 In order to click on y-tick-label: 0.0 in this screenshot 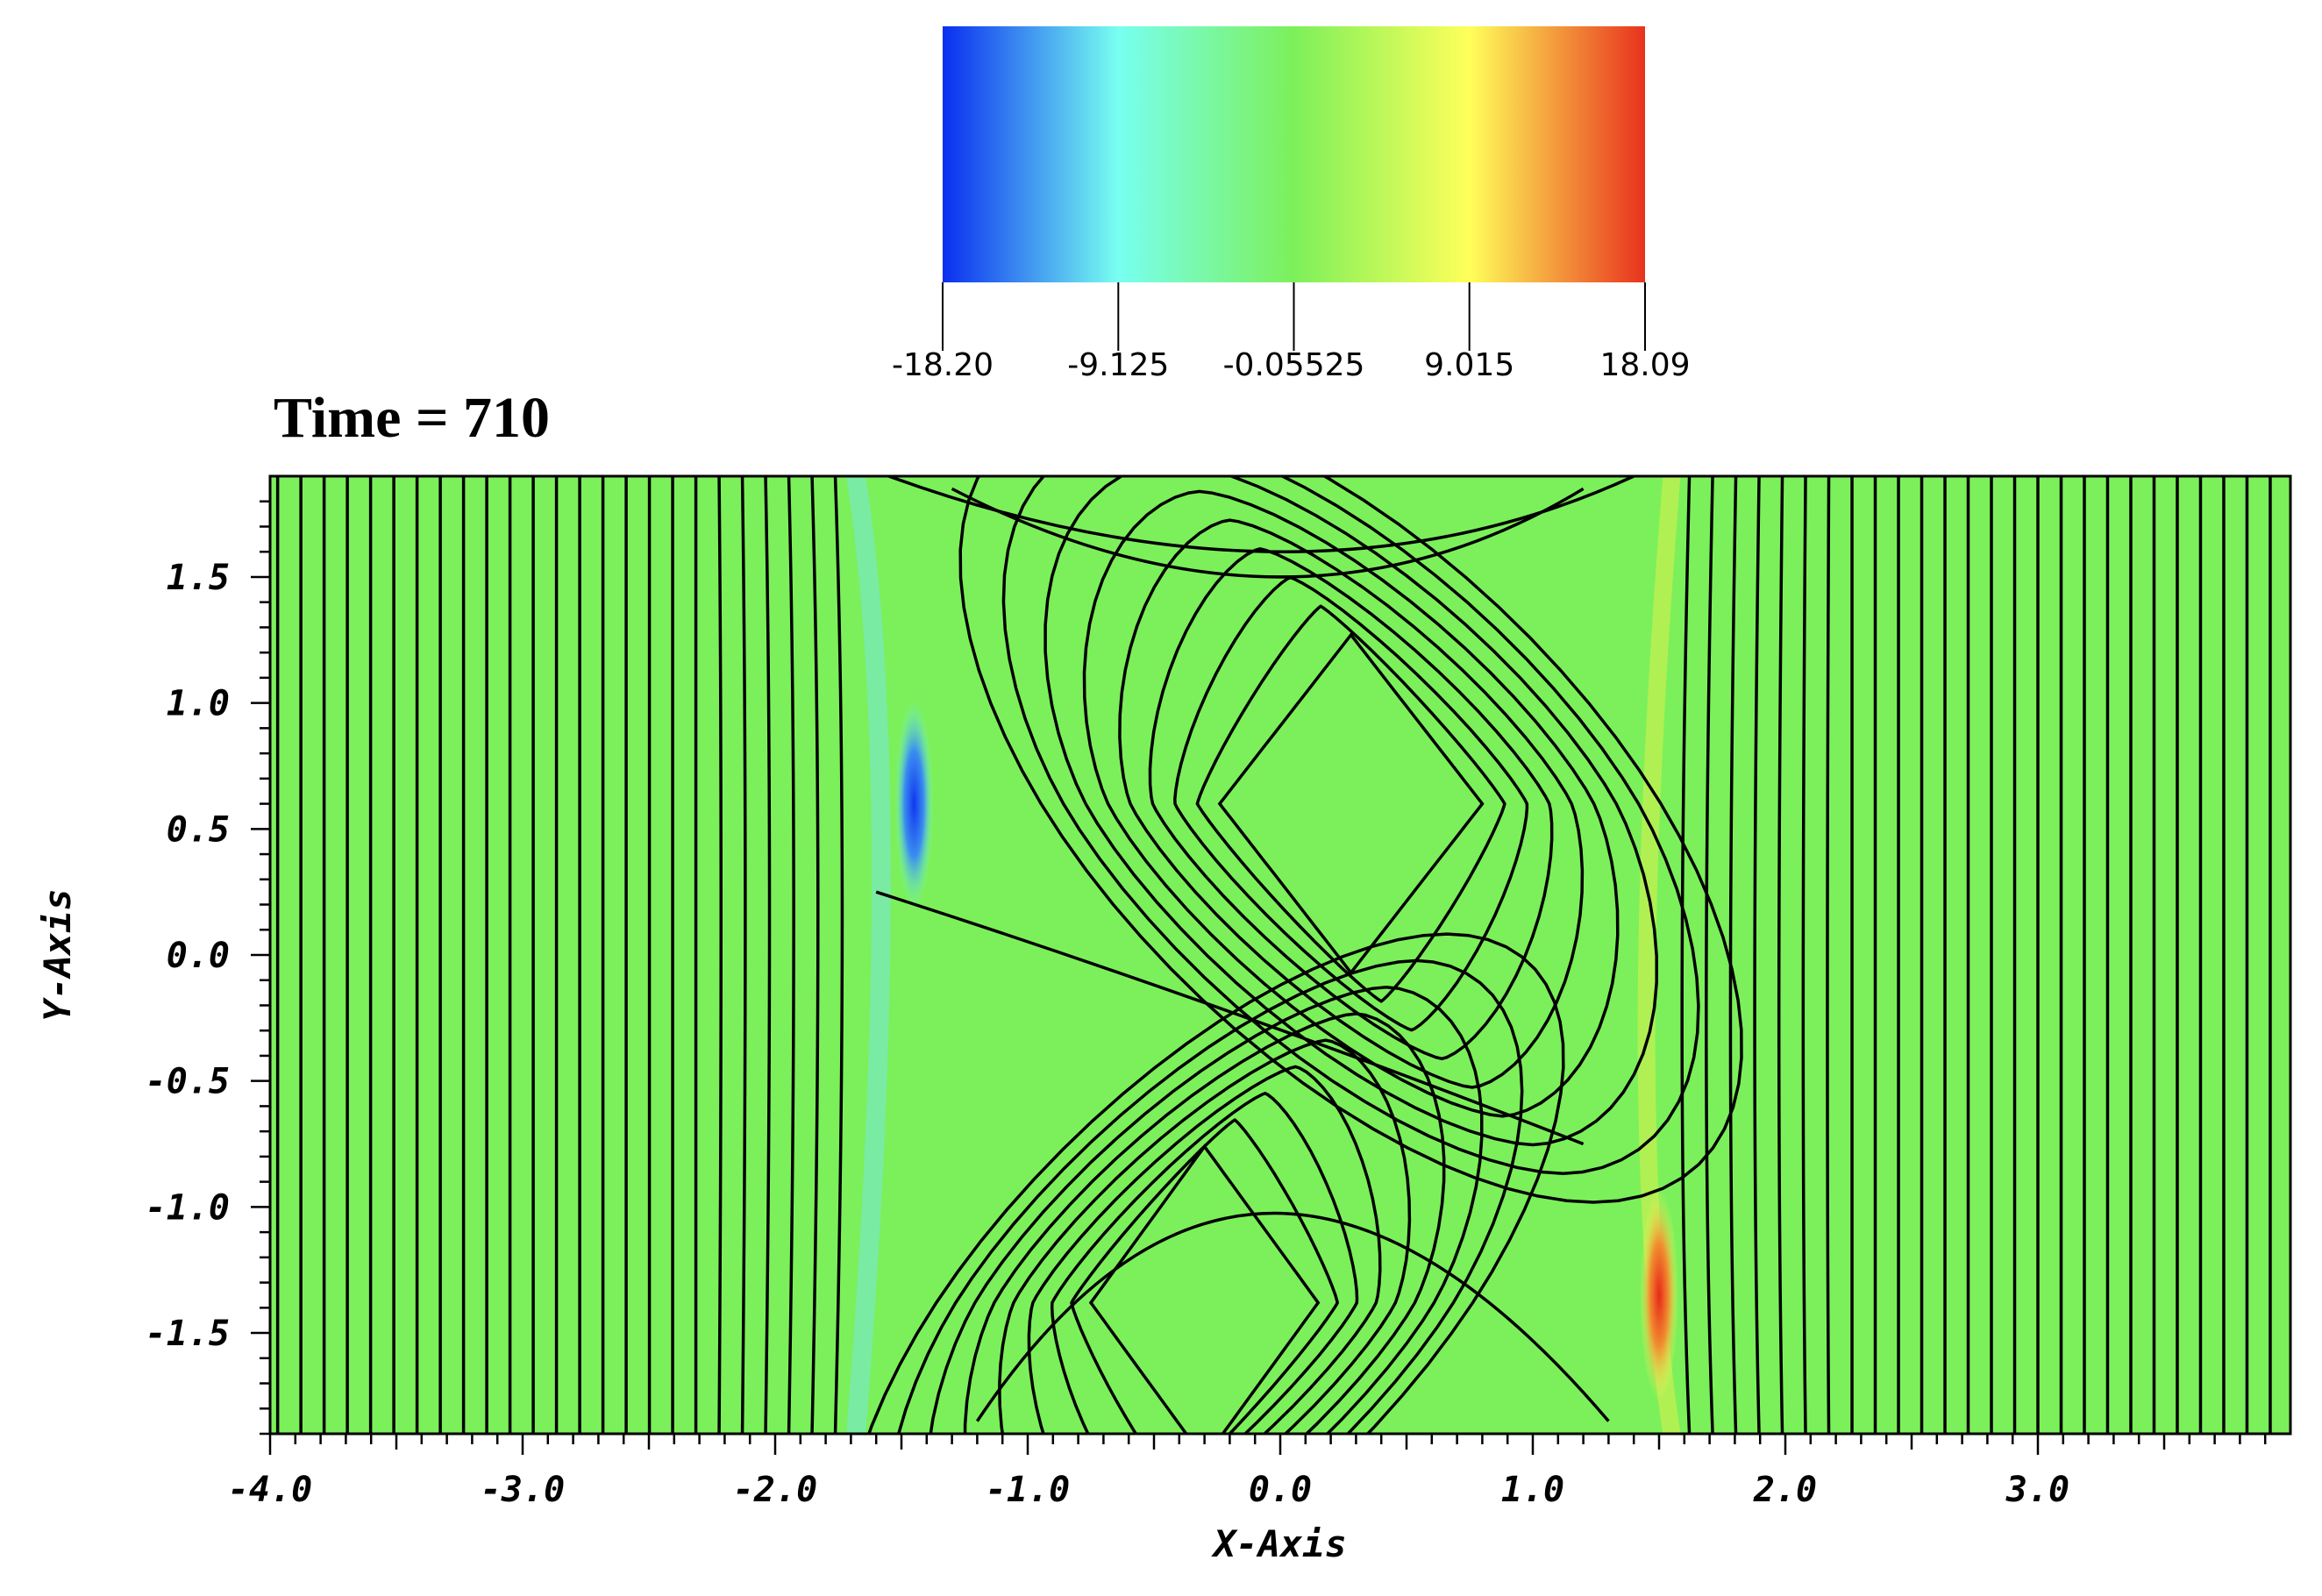, I will do `click(198, 956)`.